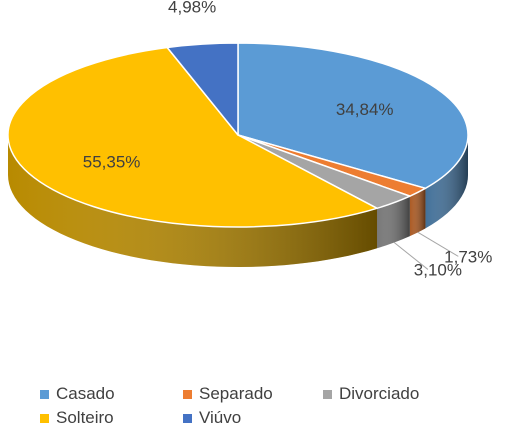 The width and height of the screenshot is (520, 433). Describe the element at coordinates (236, 393) in the screenshot. I see `legend-label: Separado` at that location.